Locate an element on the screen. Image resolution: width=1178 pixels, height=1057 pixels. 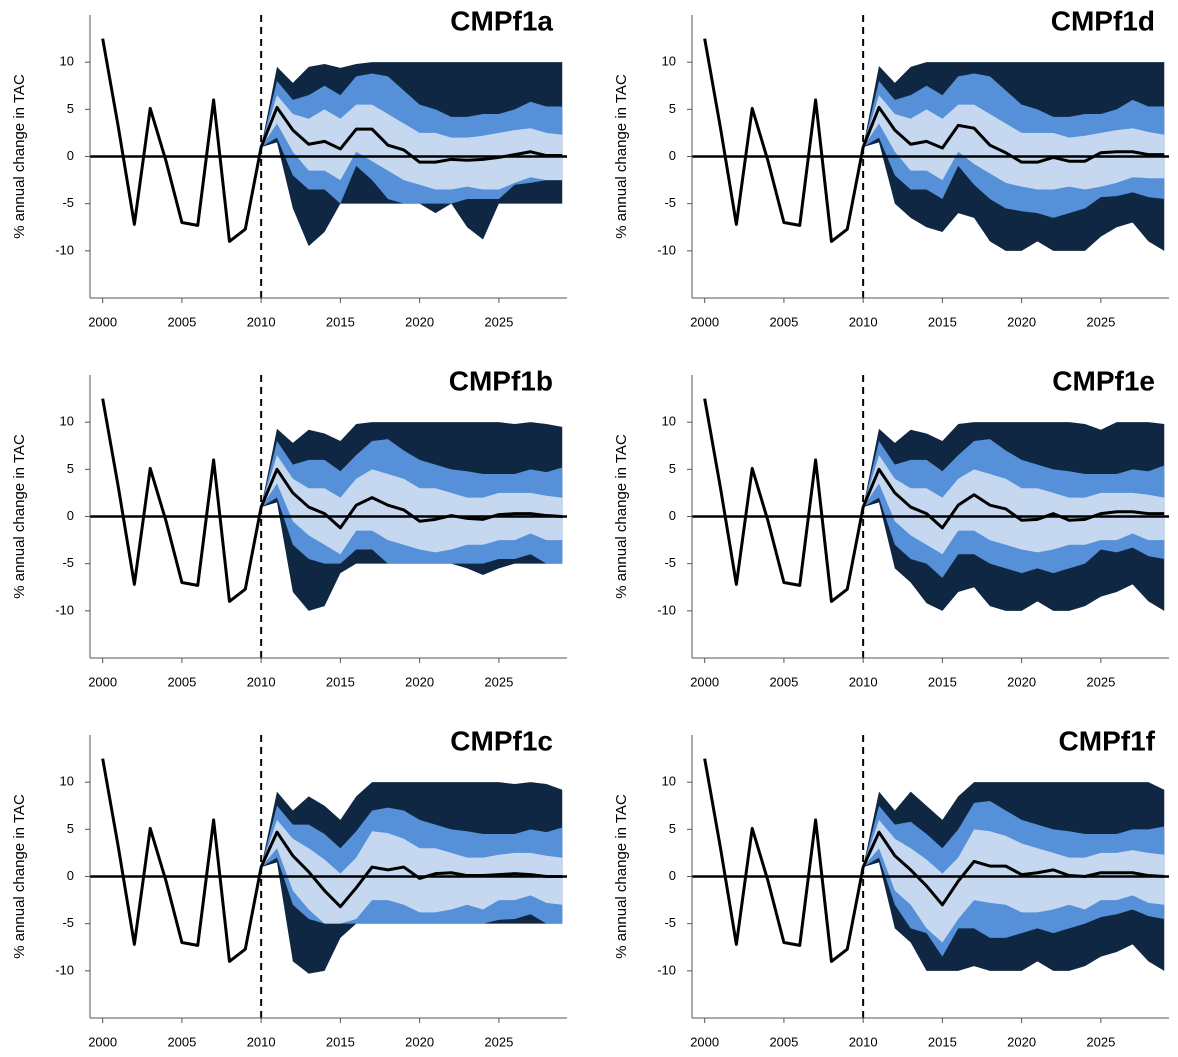
chart-title: CMPf1b is located at coordinates (501, 380).